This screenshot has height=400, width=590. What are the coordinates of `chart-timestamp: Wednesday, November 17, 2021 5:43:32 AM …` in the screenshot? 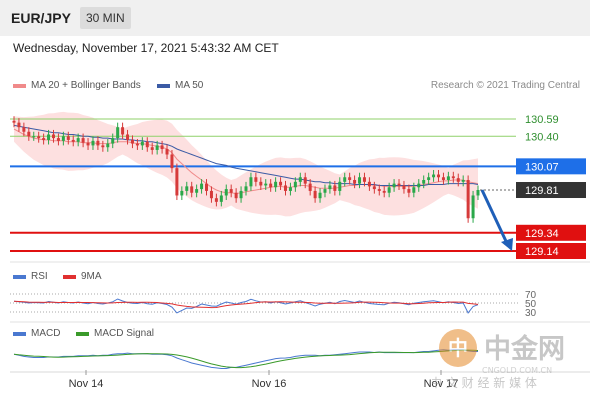 It's located at (146, 48).